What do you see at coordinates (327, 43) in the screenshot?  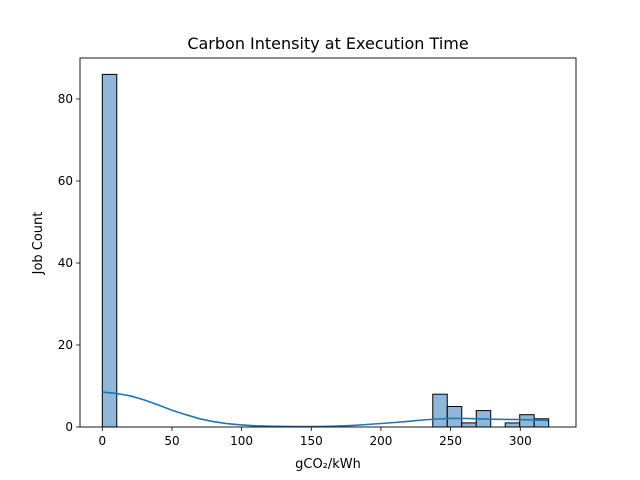 I see `chart-title: Carbon Intensity at Execution Time` at bounding box center [327, 43].